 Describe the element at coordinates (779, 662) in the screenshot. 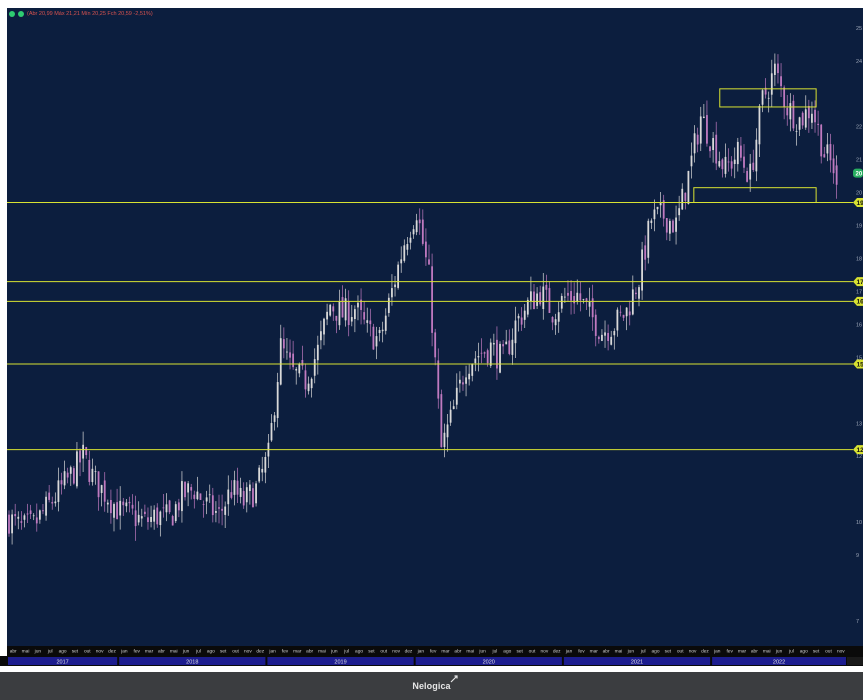

I see `year-label: 2022` at that location.